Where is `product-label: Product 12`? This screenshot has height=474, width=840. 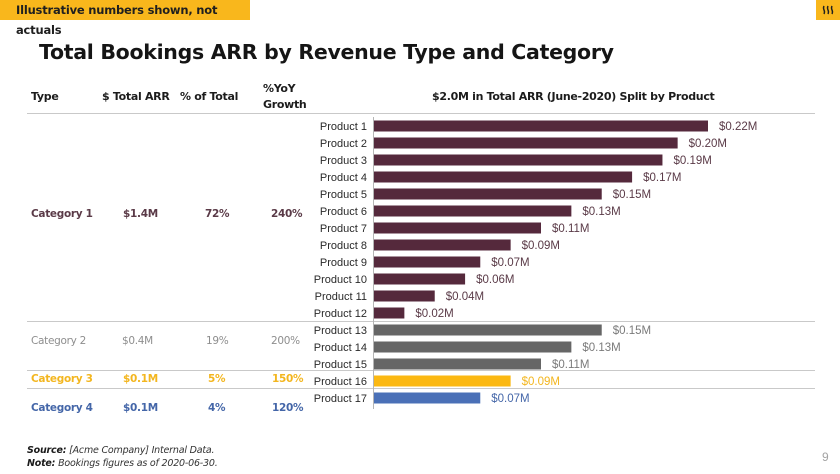
product-label: Product 12 is located at coordinates (340, 314).